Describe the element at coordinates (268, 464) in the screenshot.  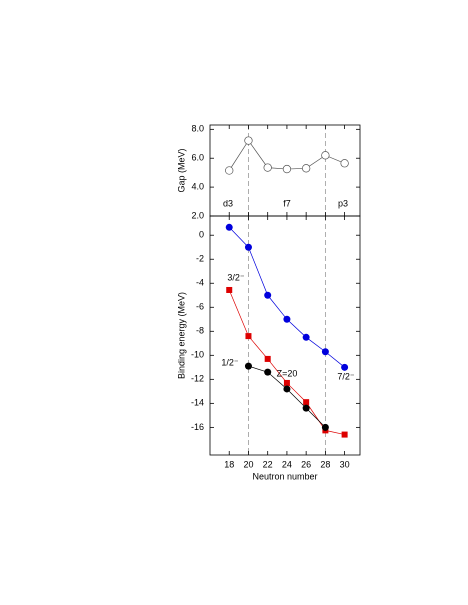
I see `x-tick-label: 22` at that location.